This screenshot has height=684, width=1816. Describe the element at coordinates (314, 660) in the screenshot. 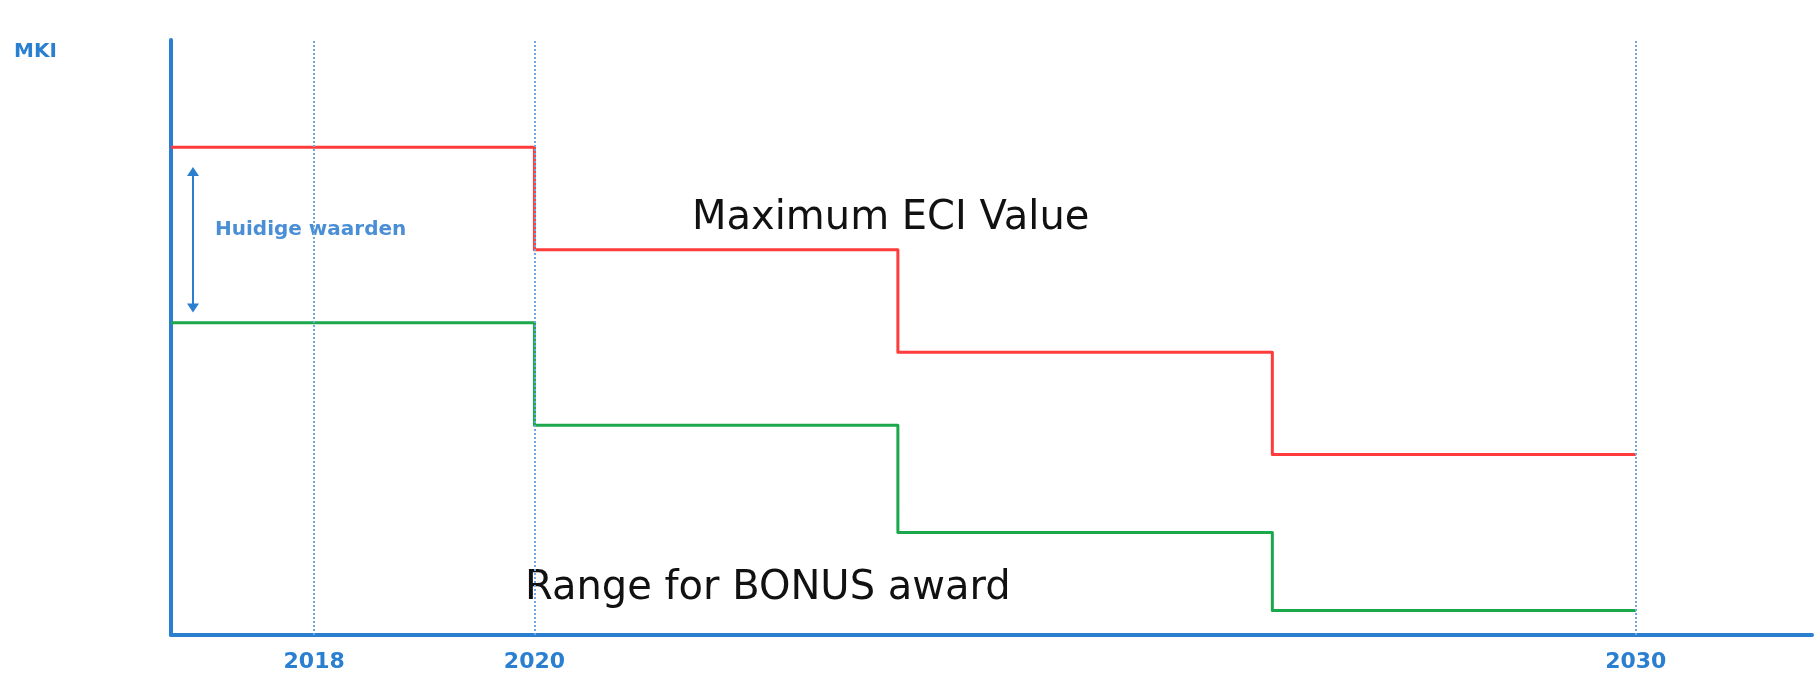

I see `x-tick-label: 2018` at that location.